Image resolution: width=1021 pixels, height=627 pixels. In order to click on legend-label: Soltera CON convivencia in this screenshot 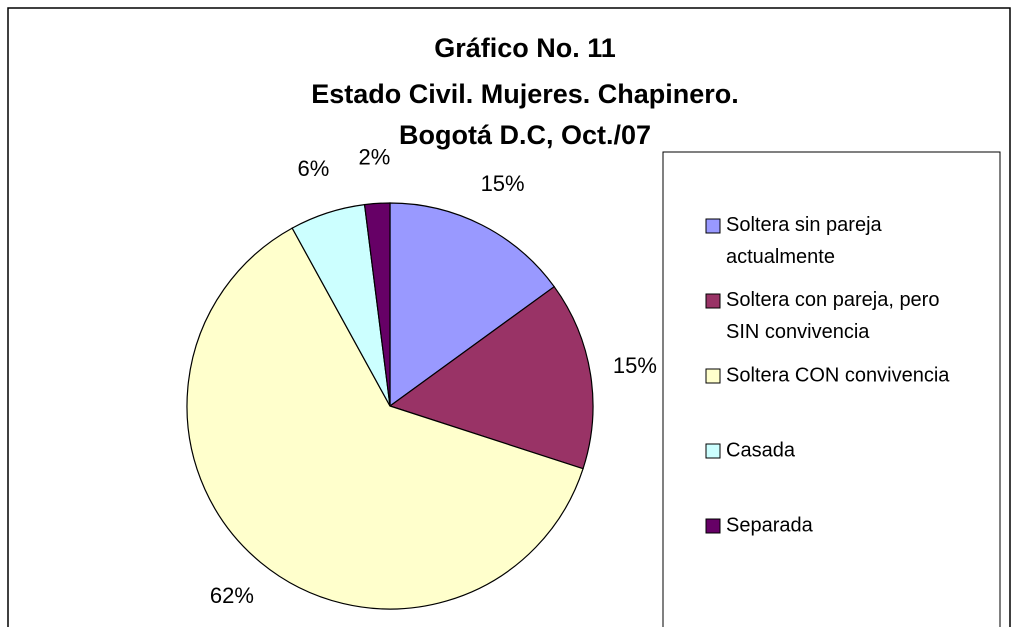, I will do `click(838, 375)`.